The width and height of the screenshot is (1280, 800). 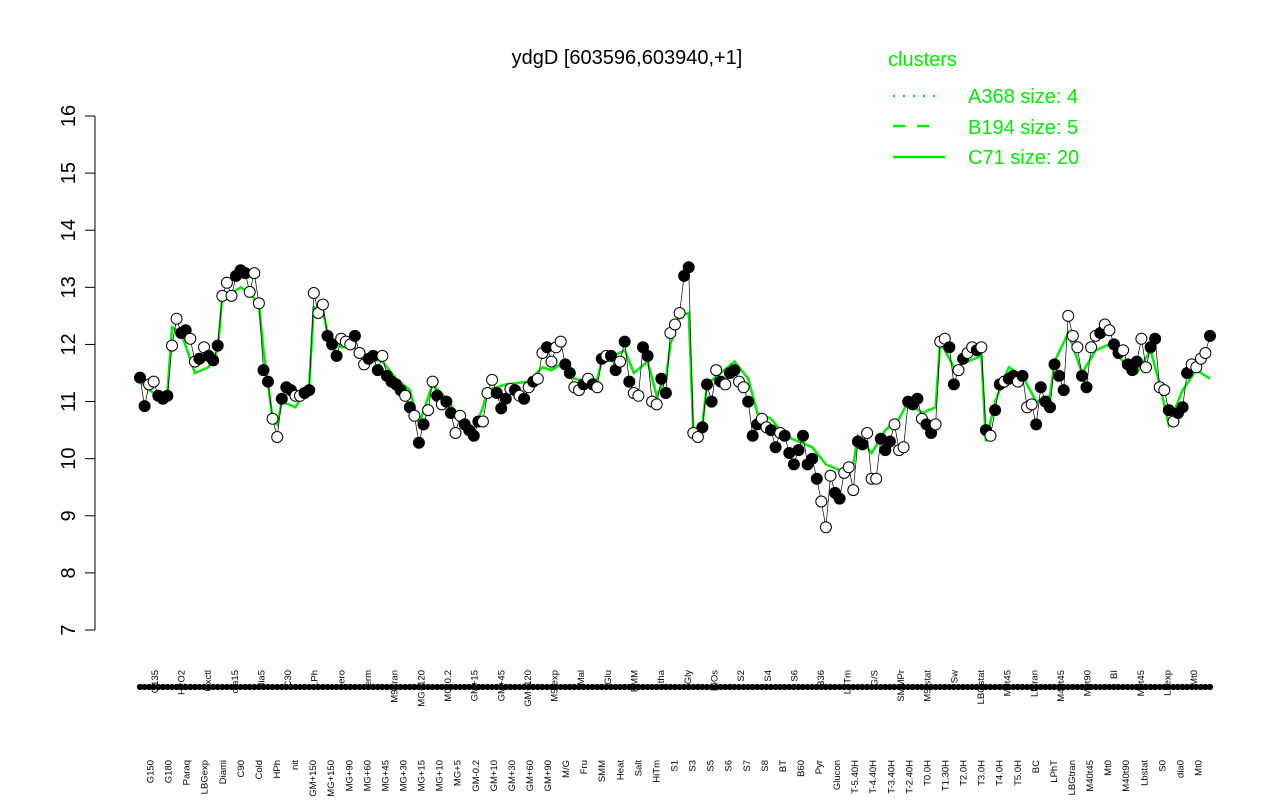 What do you see at coordinates (581, 677) in the screenshot?
I see `x-category-label: Mal` at bounding box center [581, 677].